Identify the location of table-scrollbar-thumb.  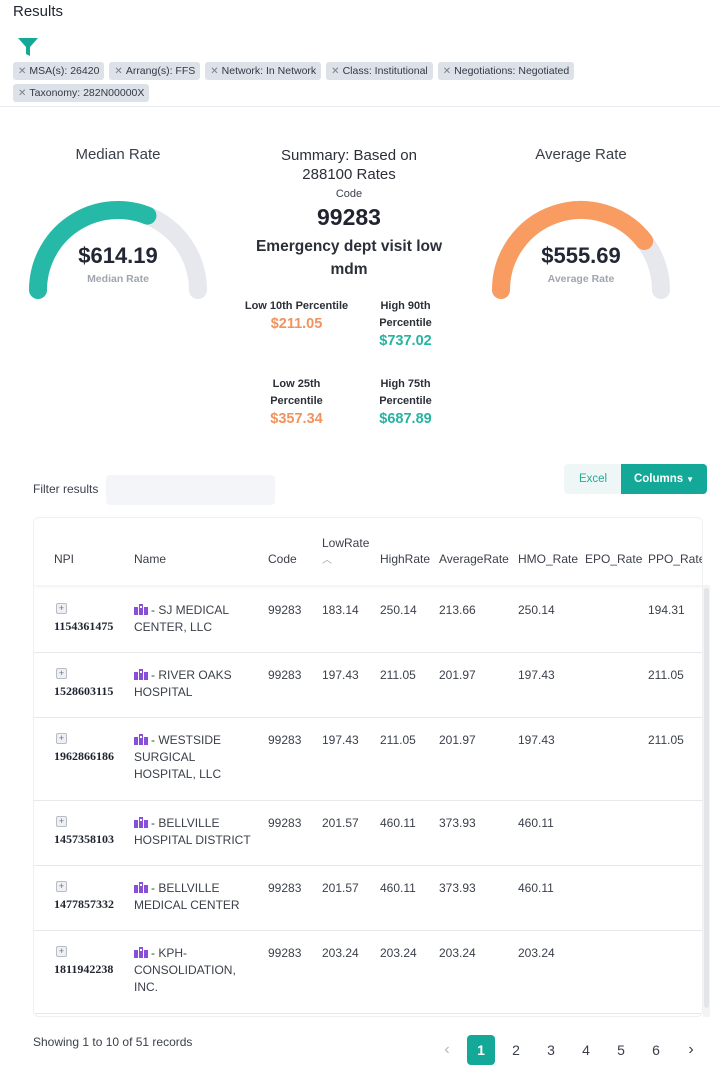
(706, 798).